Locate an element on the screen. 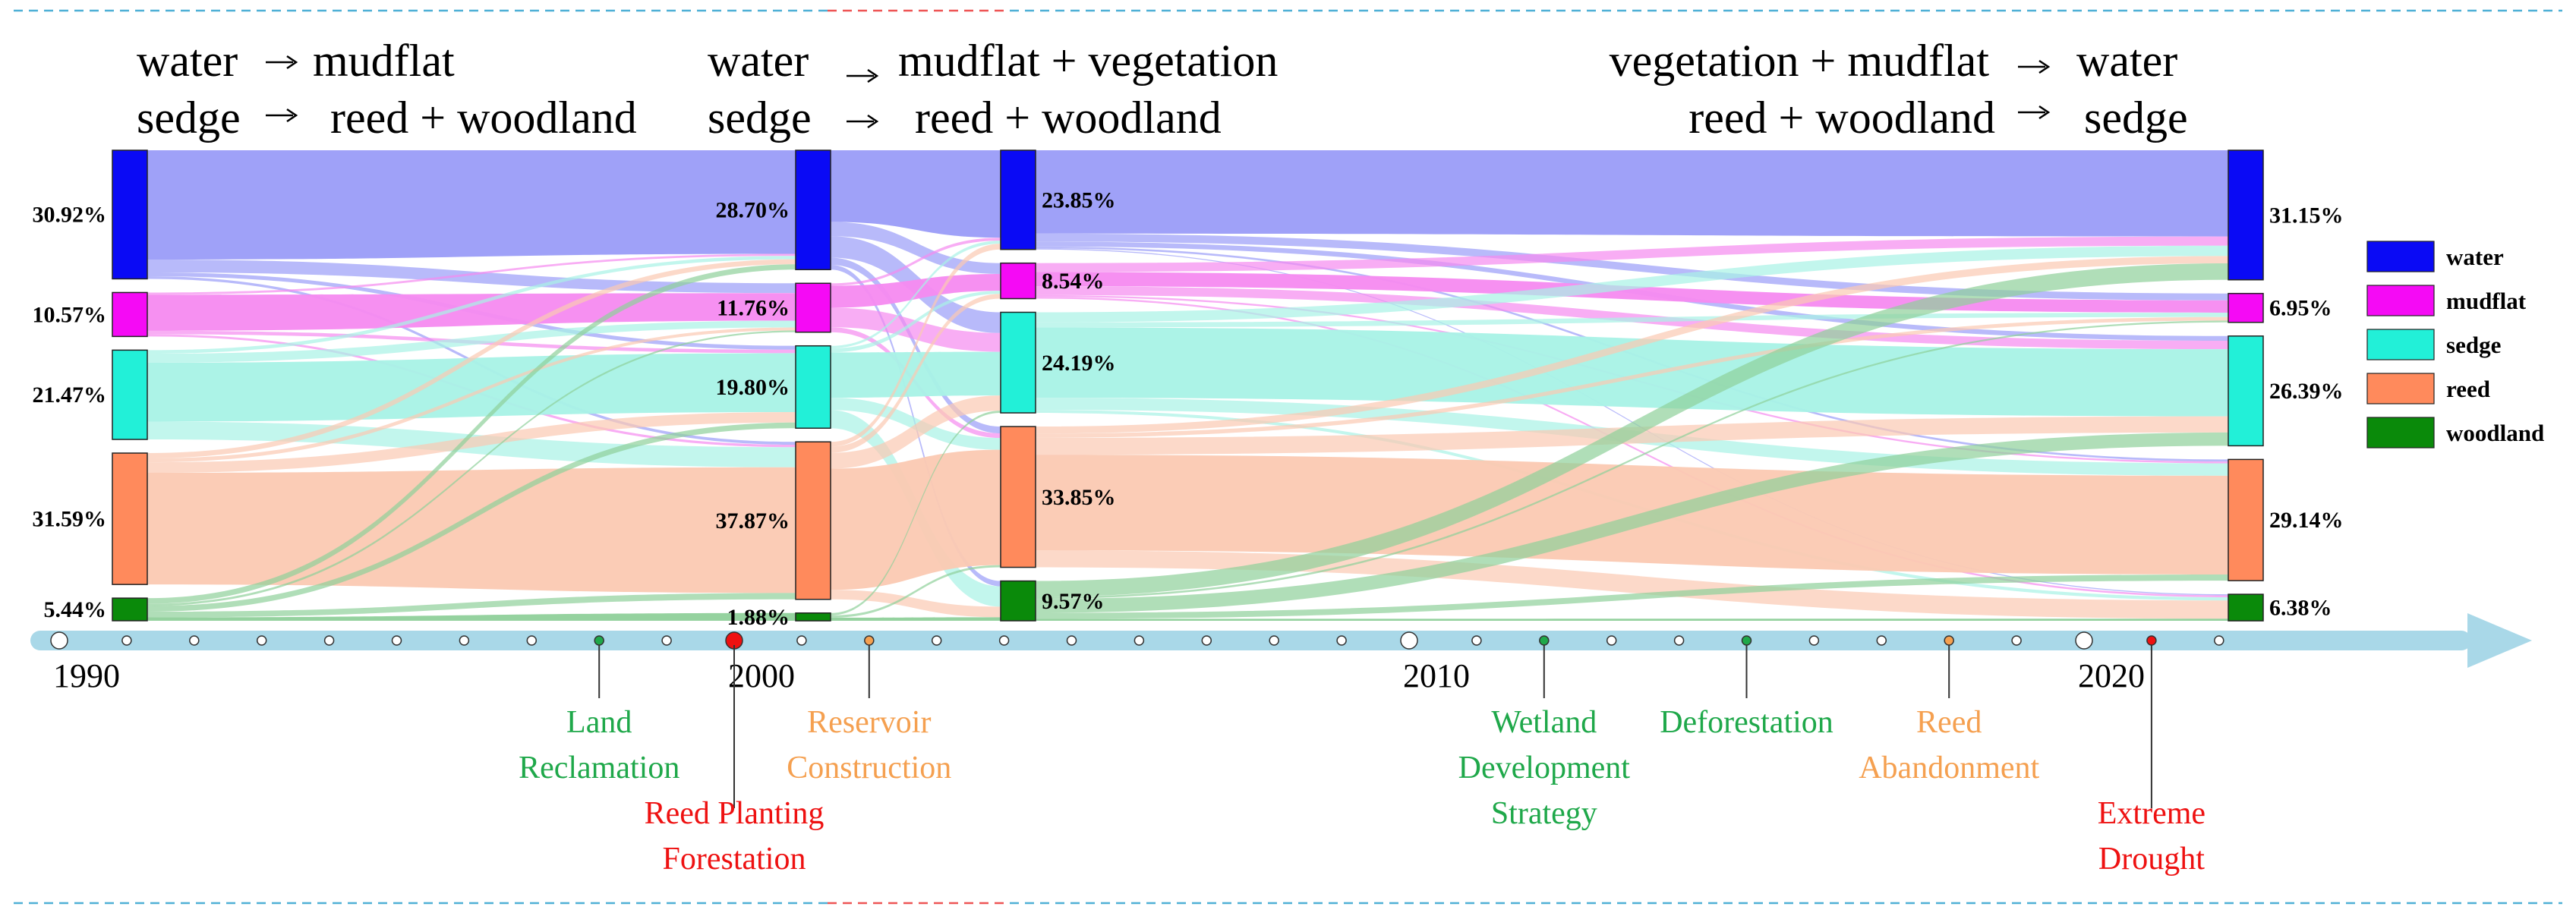 The image size is (2576, 916). label-2000-mudflat: 11.76% is located at coordinates (753, 307).